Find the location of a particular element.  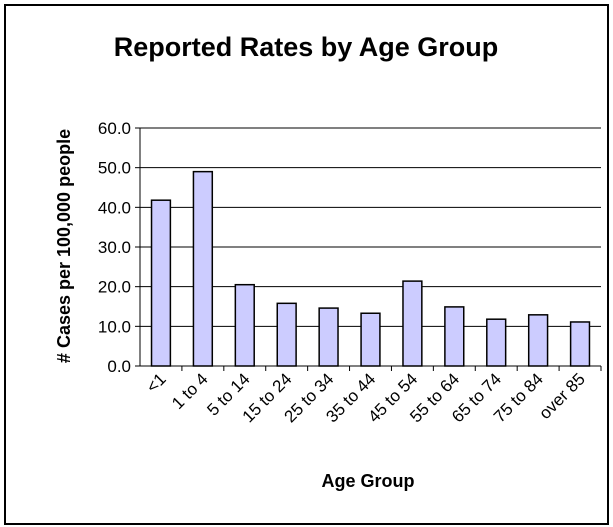

y-axis-label: # Cases per 100,000 people is located at coordinates (64, 246).